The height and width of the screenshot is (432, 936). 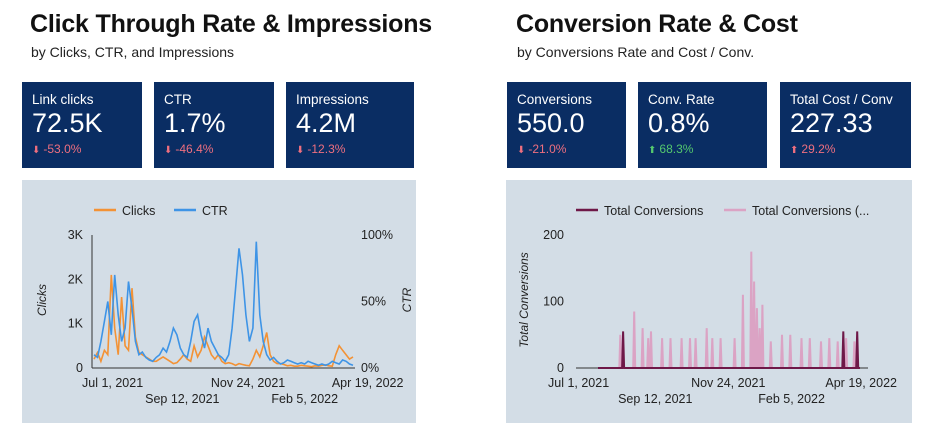 What do you see at coordinates (813, 149) in the screenshot?
I see `scorecard-delta: ⬆ 29.2%` at bounding box center [813, 149].